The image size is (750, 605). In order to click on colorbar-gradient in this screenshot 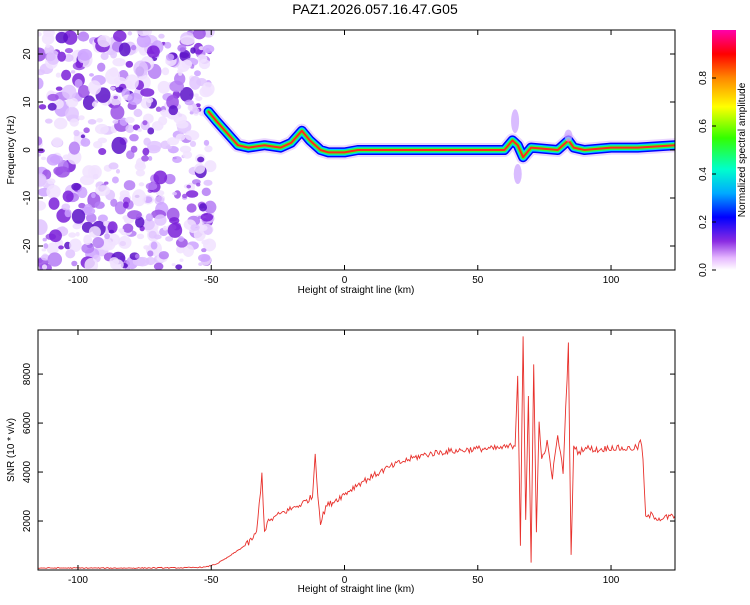, I will do `click(724, 150)`.